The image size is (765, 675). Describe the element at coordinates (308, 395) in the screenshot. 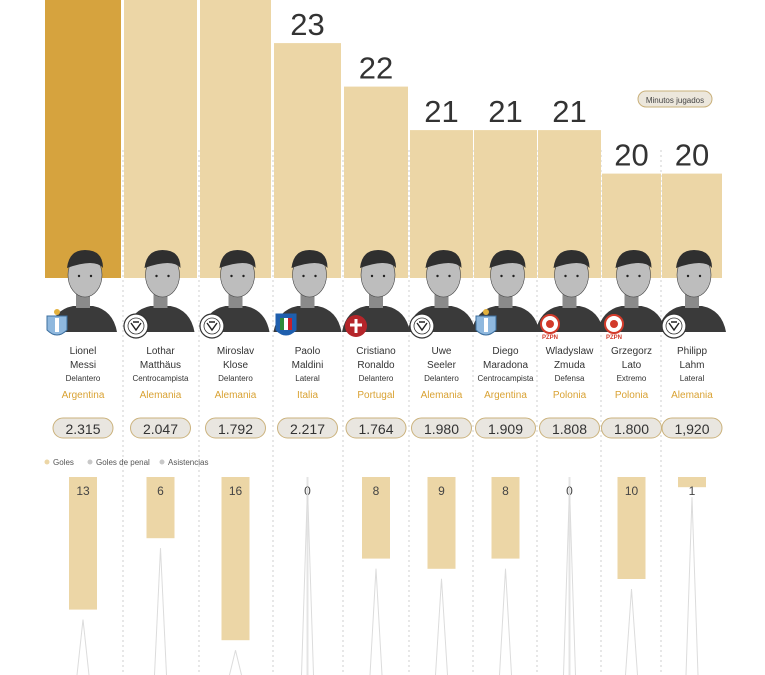

I see `player-country: Italia` at that location.